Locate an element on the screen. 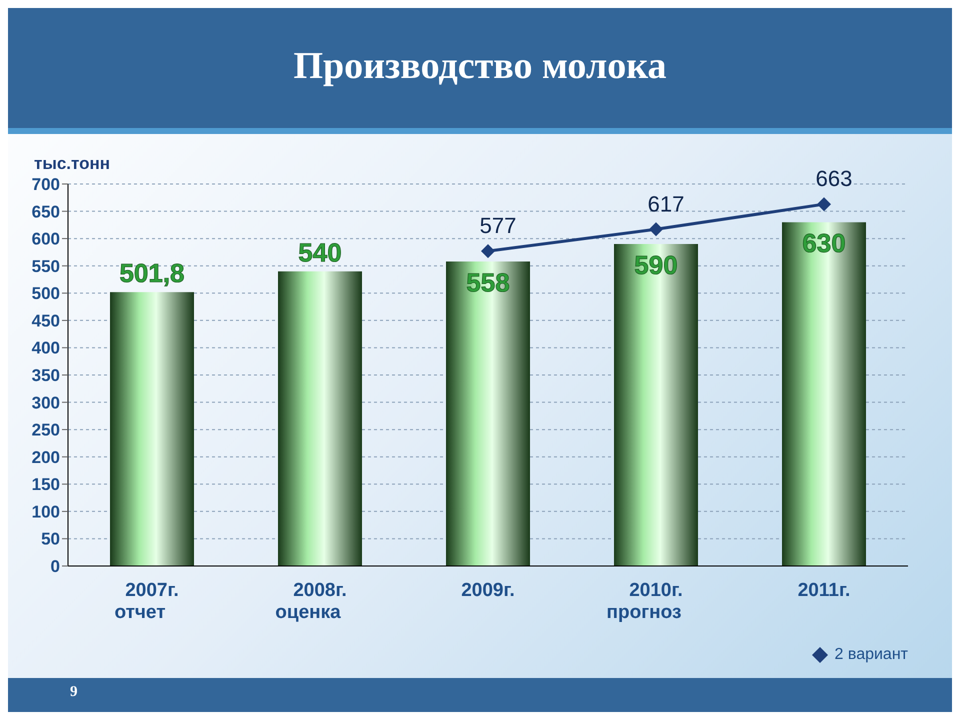 The width and height of the screenshot is (960, 720). y-tick-label: 500 is located at coordinates (46, 294).